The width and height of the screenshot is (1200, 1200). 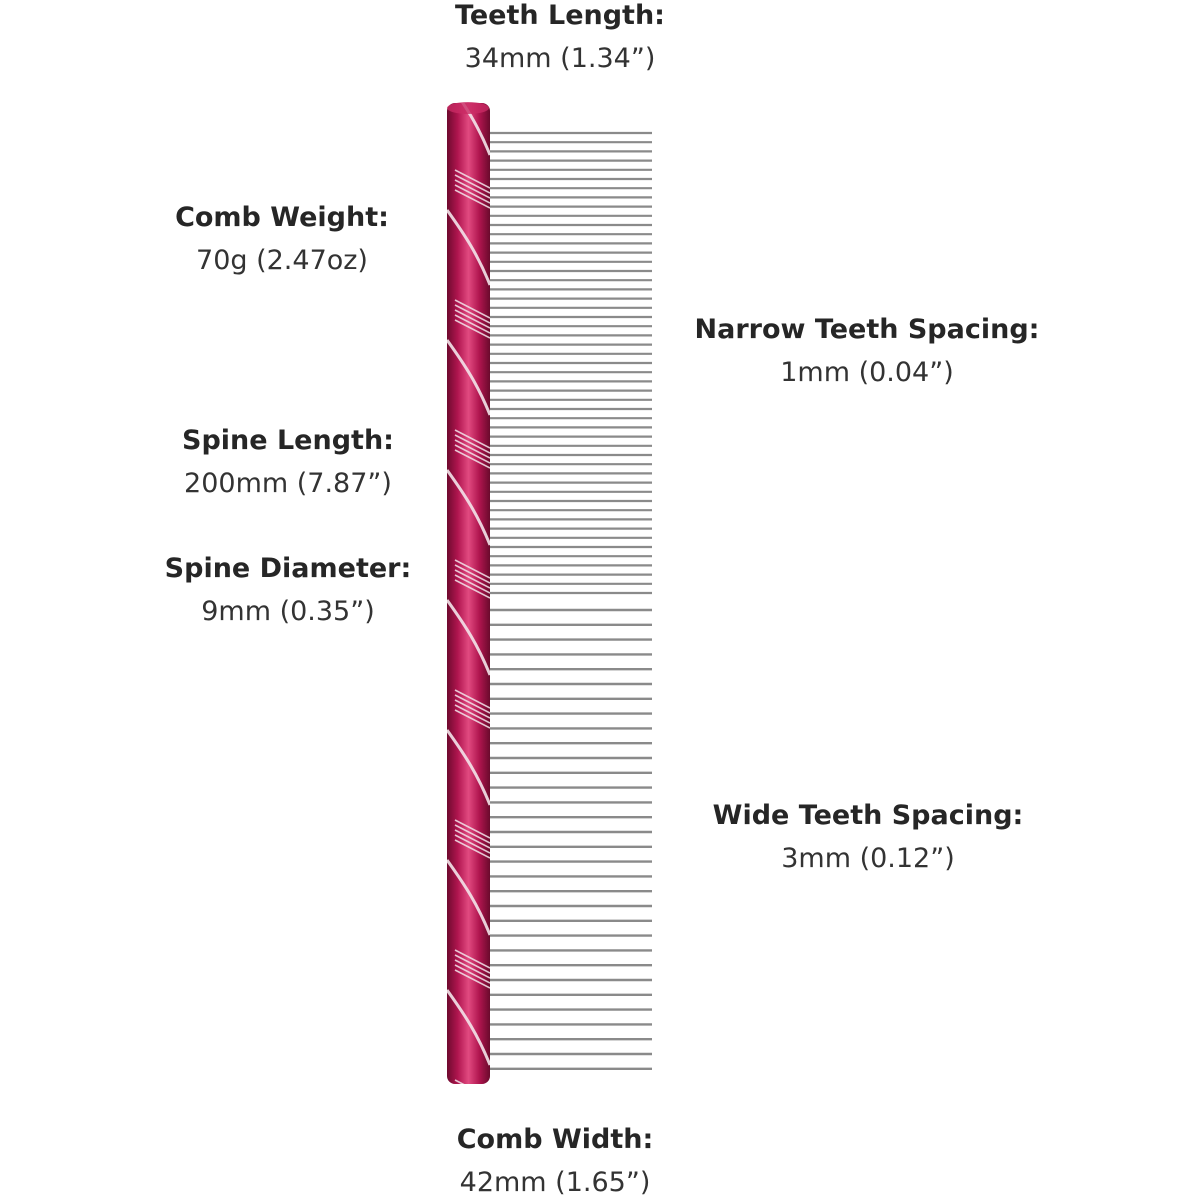 I want to click on spec-value: 42mm (1.65”), so click(x=555, y=1182).